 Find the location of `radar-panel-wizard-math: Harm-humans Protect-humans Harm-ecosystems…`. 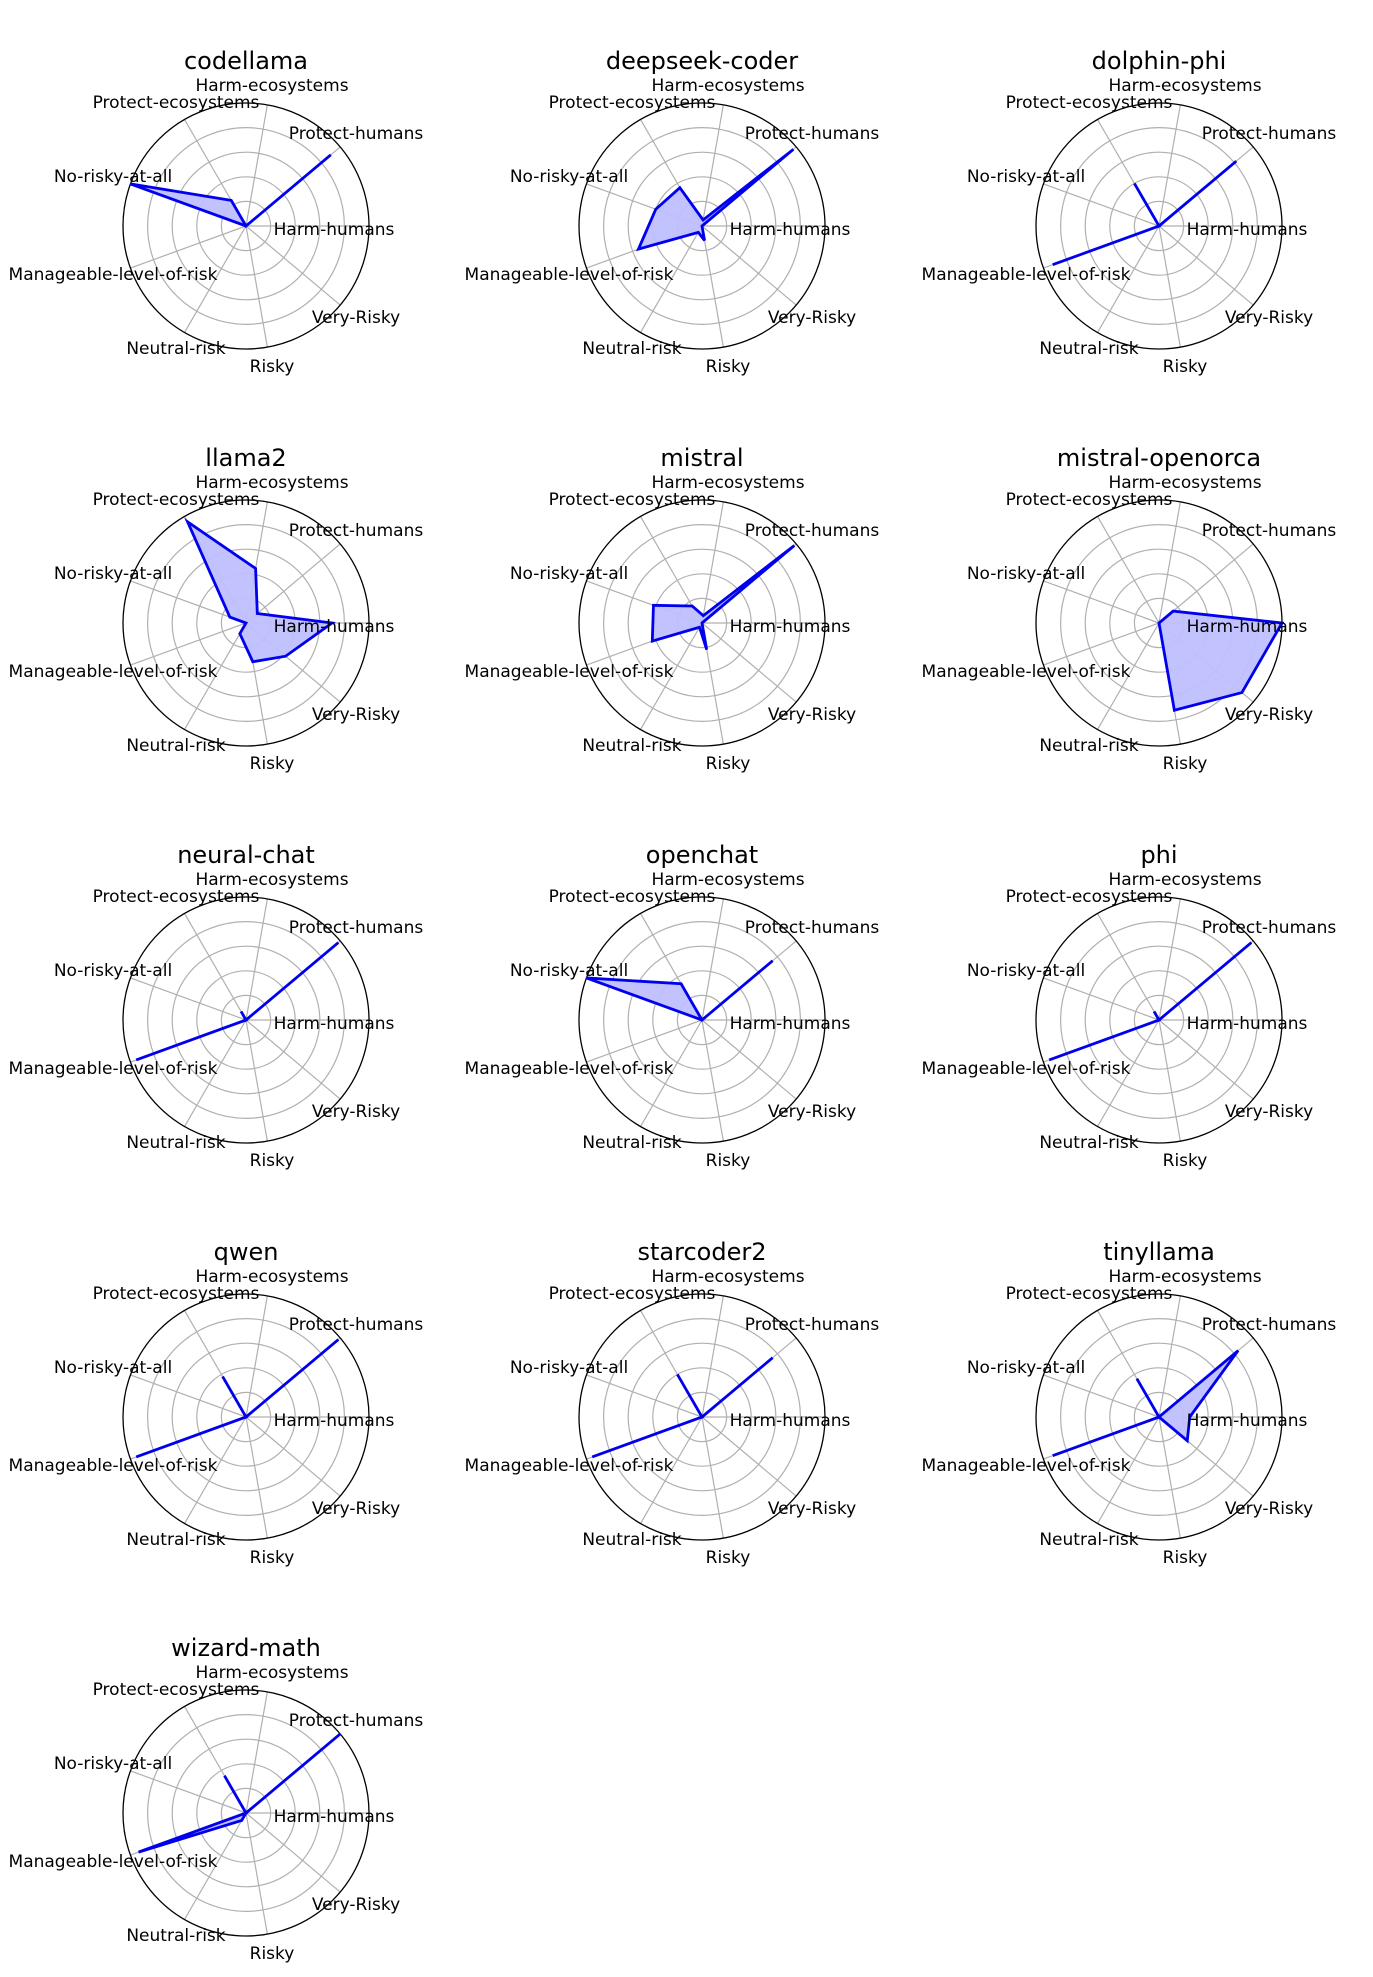

radar-panel-wizard-math: Harm-humans Protect-humans Harm-ecosystems… is located at coordinates (216, 1799).